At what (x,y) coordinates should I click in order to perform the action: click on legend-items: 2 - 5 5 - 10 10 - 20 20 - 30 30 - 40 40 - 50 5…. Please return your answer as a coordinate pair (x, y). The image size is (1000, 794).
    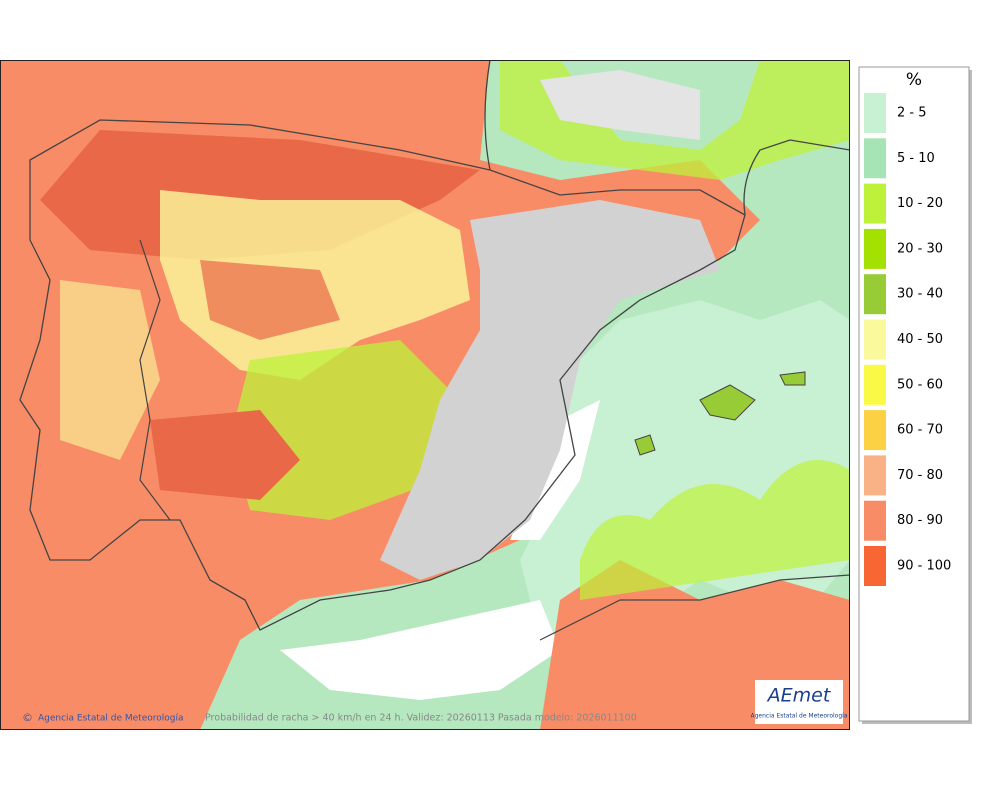
    Looking at the image, I should click on (907, 339).